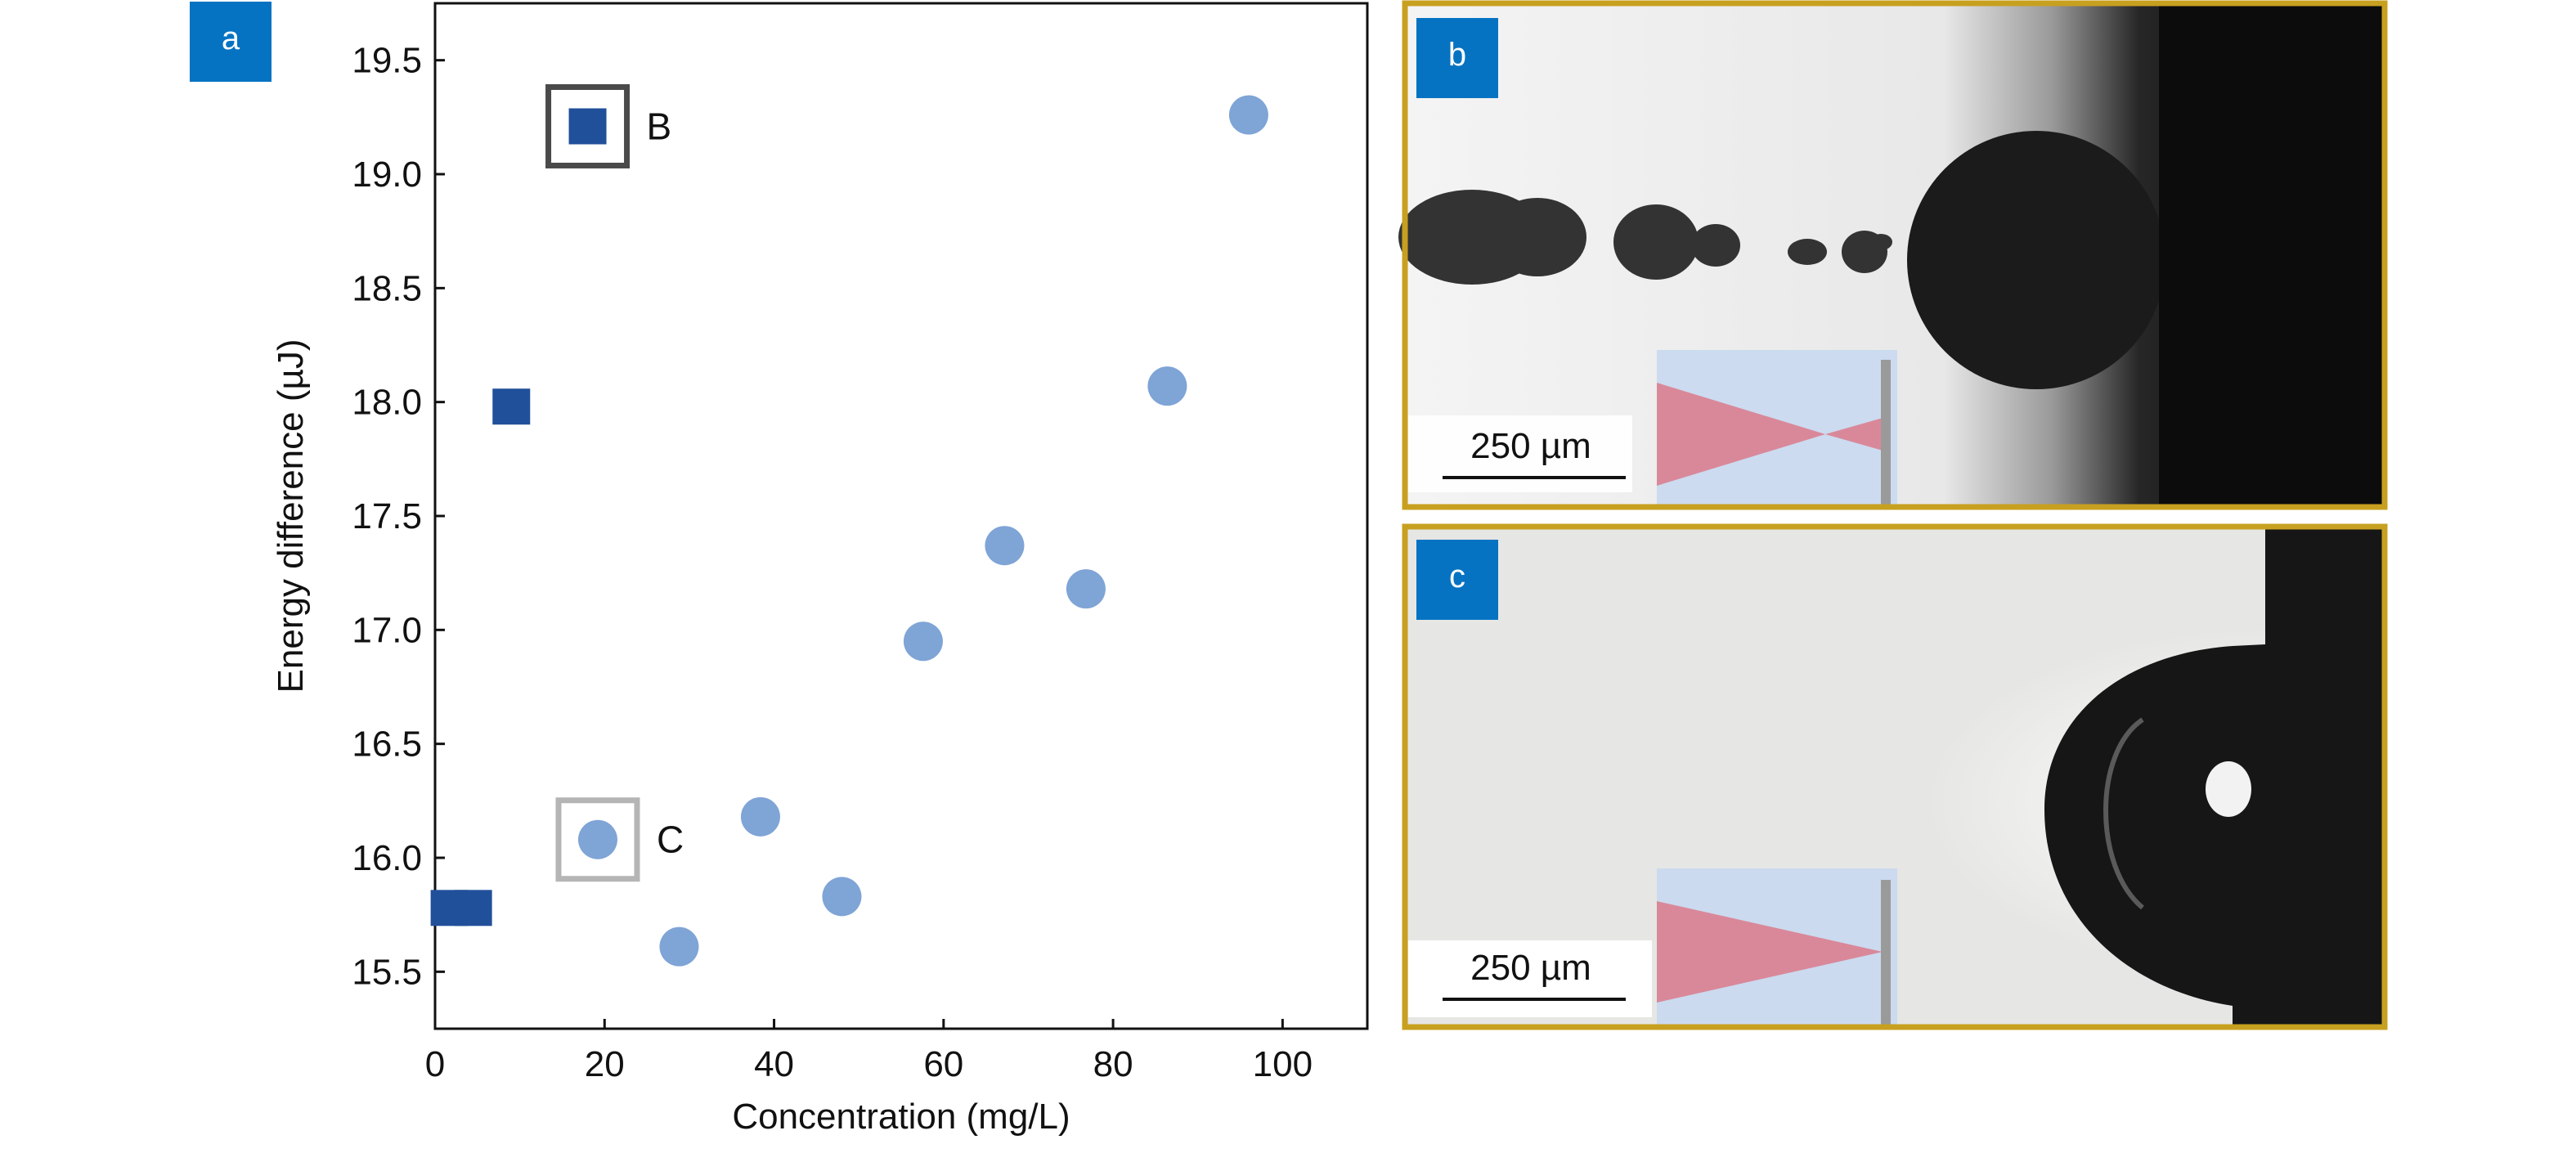 This screenshot has height=1153, width=2576. Describe the element at coordinates (2036, 260) in the screenshot. I see `bubble-b` at that location.